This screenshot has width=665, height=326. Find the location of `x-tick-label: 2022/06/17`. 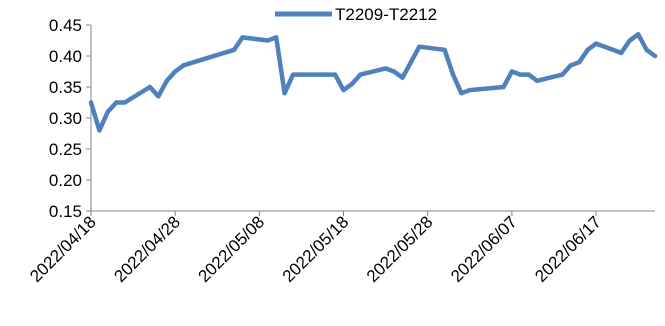

x-tick-label: 2022/06/17 is located at coordinates (568, 249).